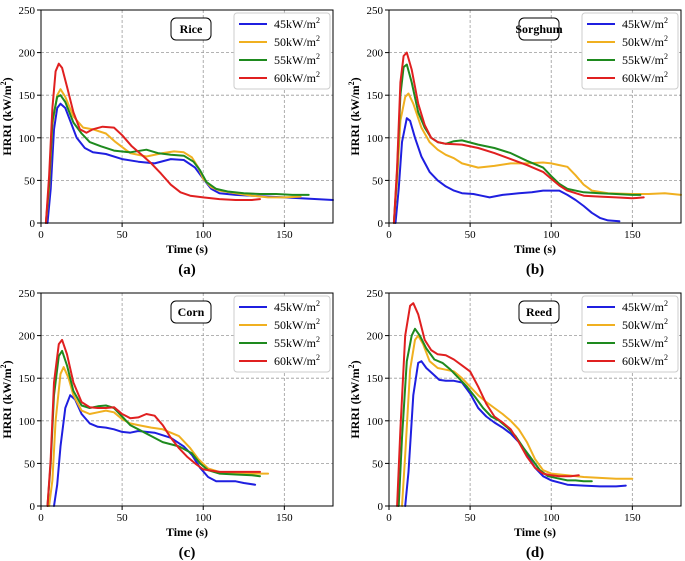  Describe the element at coordinates (535, 553) in the screenshot. I see `panel-label: (d)` at that location.